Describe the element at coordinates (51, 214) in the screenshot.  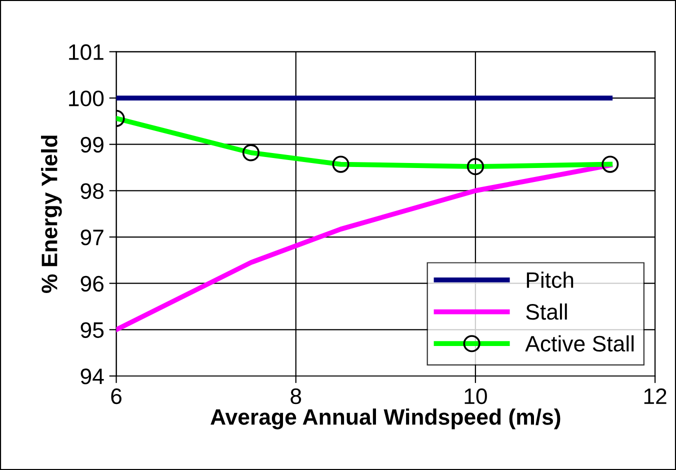
I see `y-axis-title: % Energy Yield` at that location.